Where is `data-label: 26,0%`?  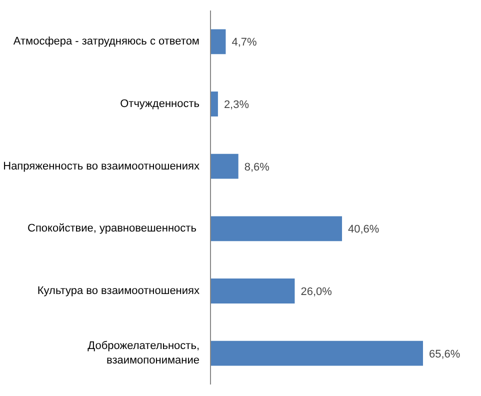 data-label: 26,0% is located at coordinates (316, 292).